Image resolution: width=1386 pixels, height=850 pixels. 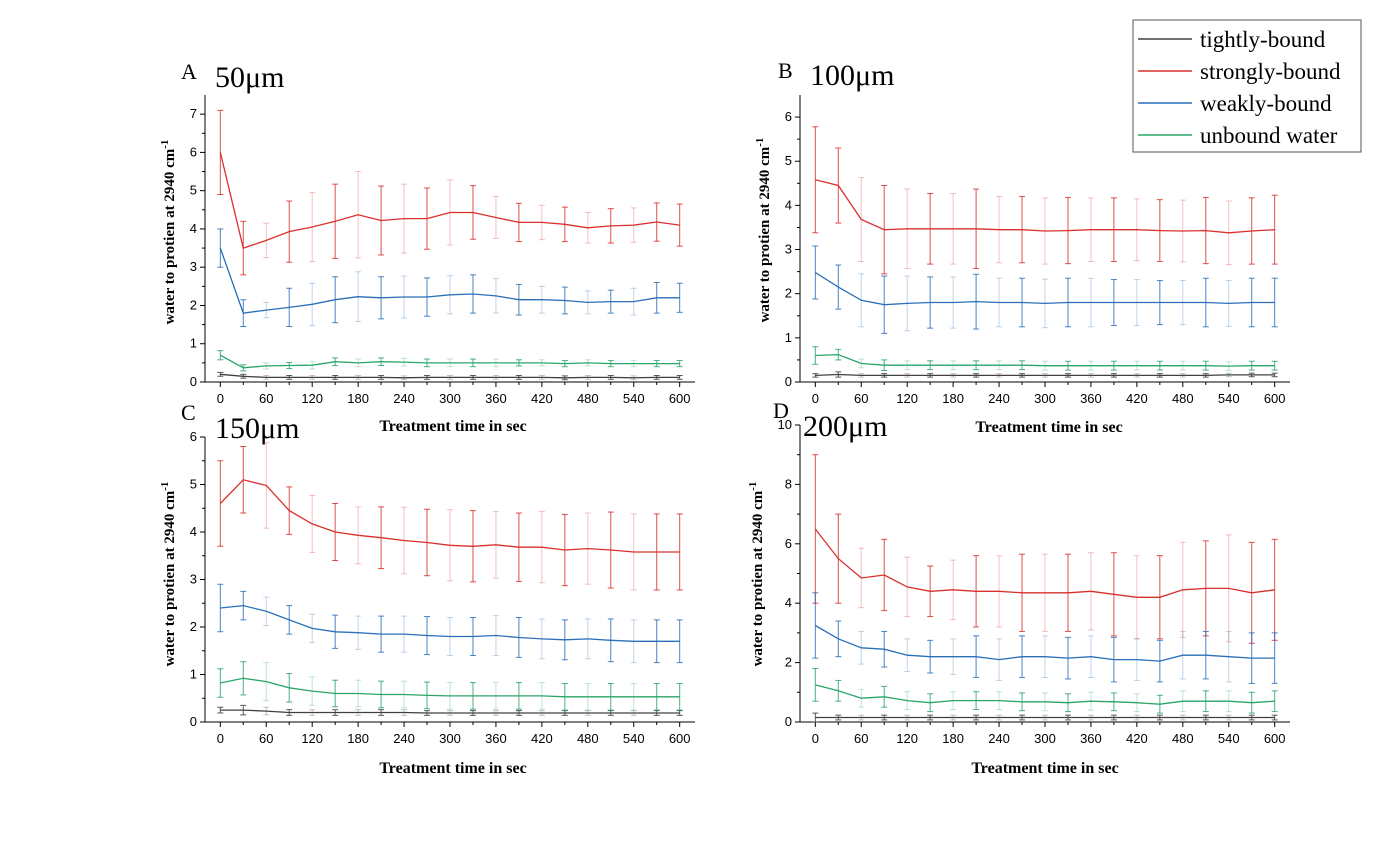 What do you see at coordinates (542, 398) in the screenshot?
I see `x-tick-label-a: 420` at bounding box center [542, 398].